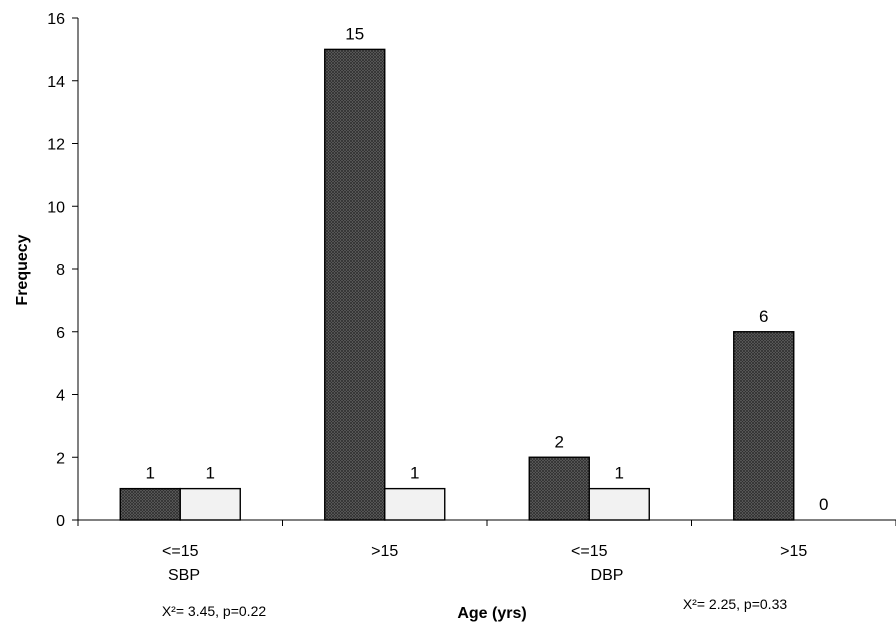  Describe the element at coordinates (823, 504) in the screenshot. I see `data-label: 0` at that location.